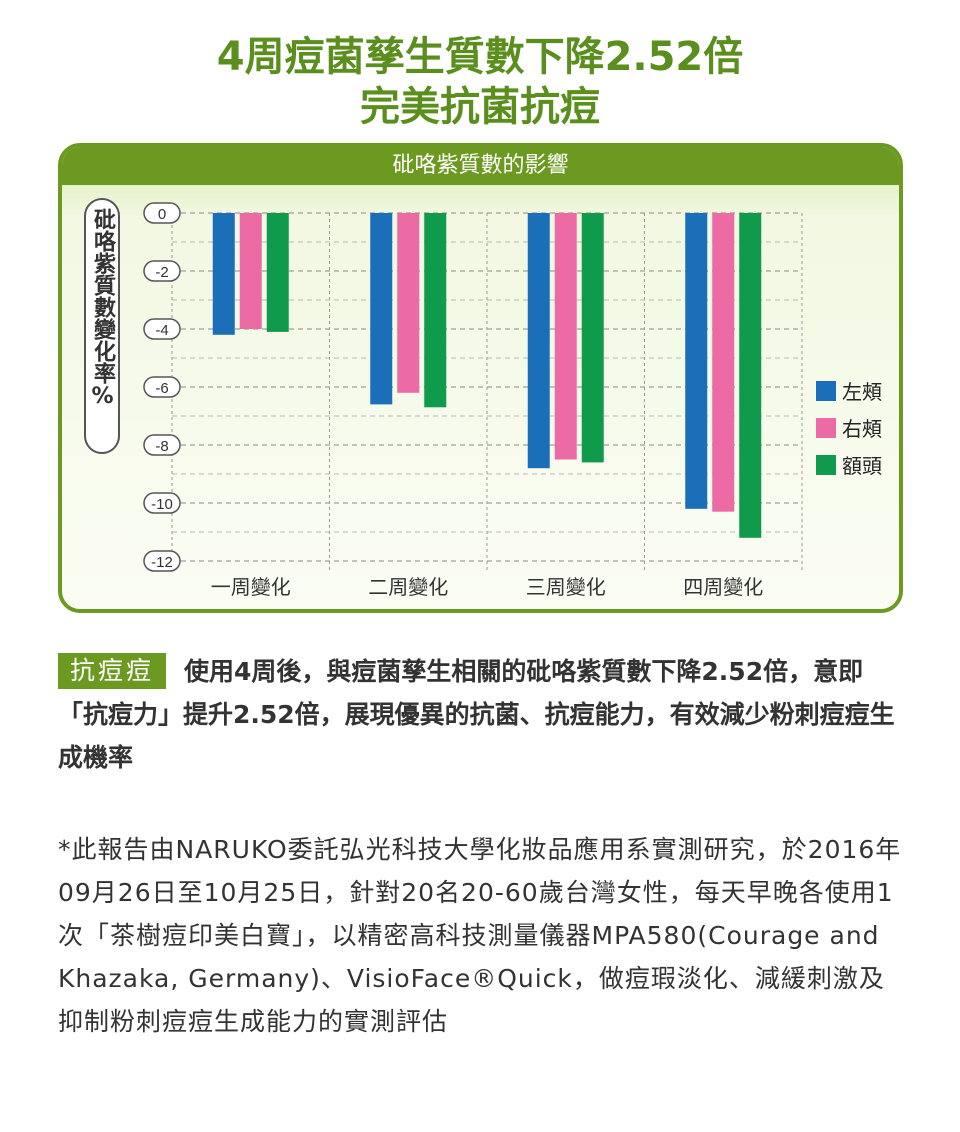  I want to click on y-tick-label: -8, so click(161, 446).